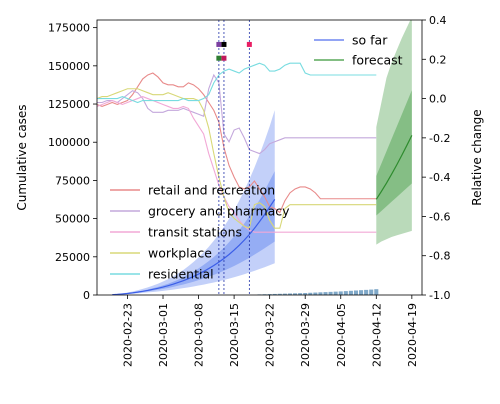  What do you see at coordinates (127, 335) in the screenshot?
I see `x-tick-label: 2020-02-23` at bounding box center [127, 335].